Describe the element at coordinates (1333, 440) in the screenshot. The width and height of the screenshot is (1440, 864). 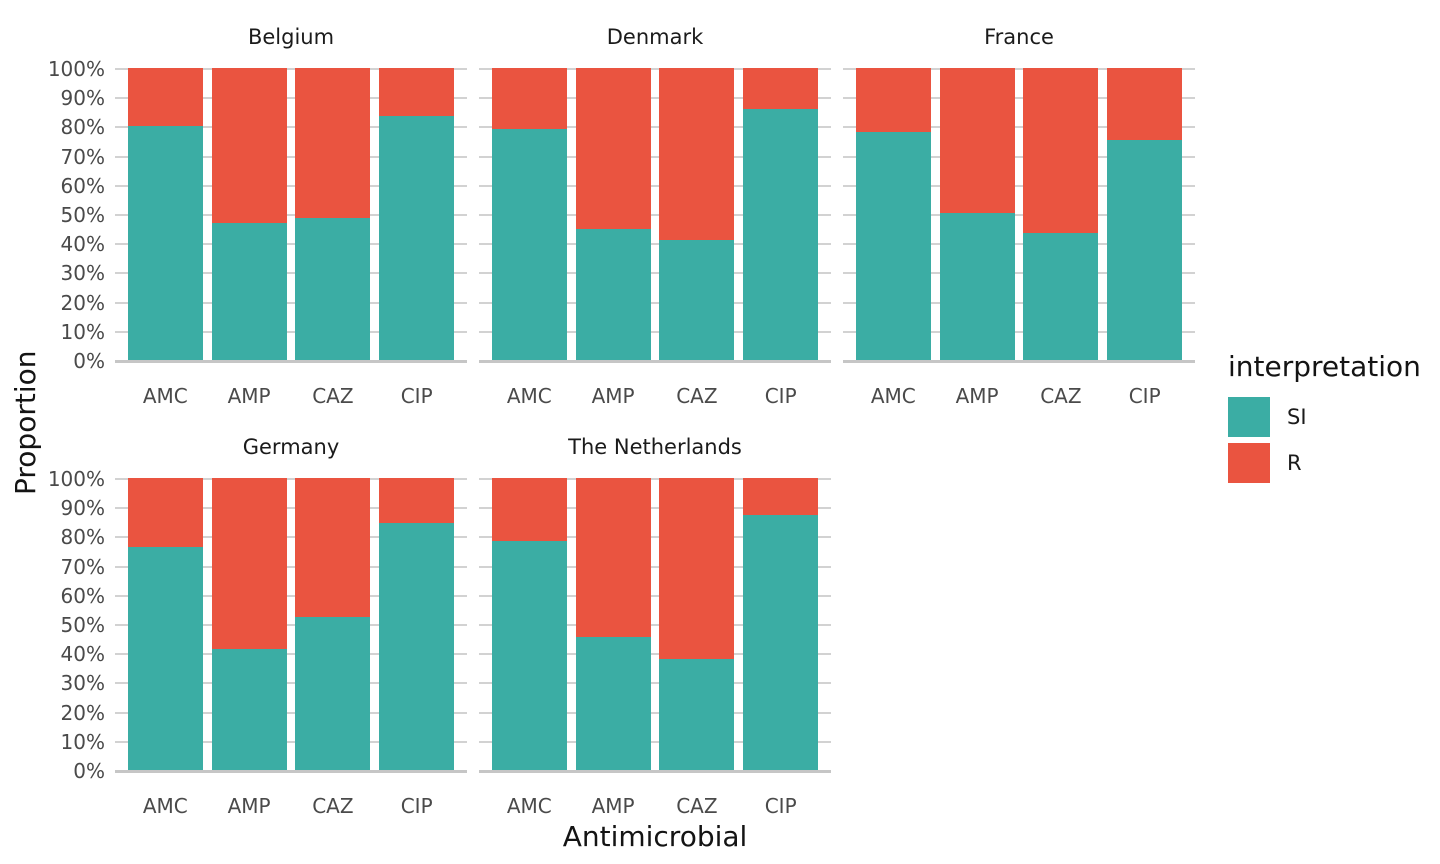
I see `legend-items: SI R` at that location.